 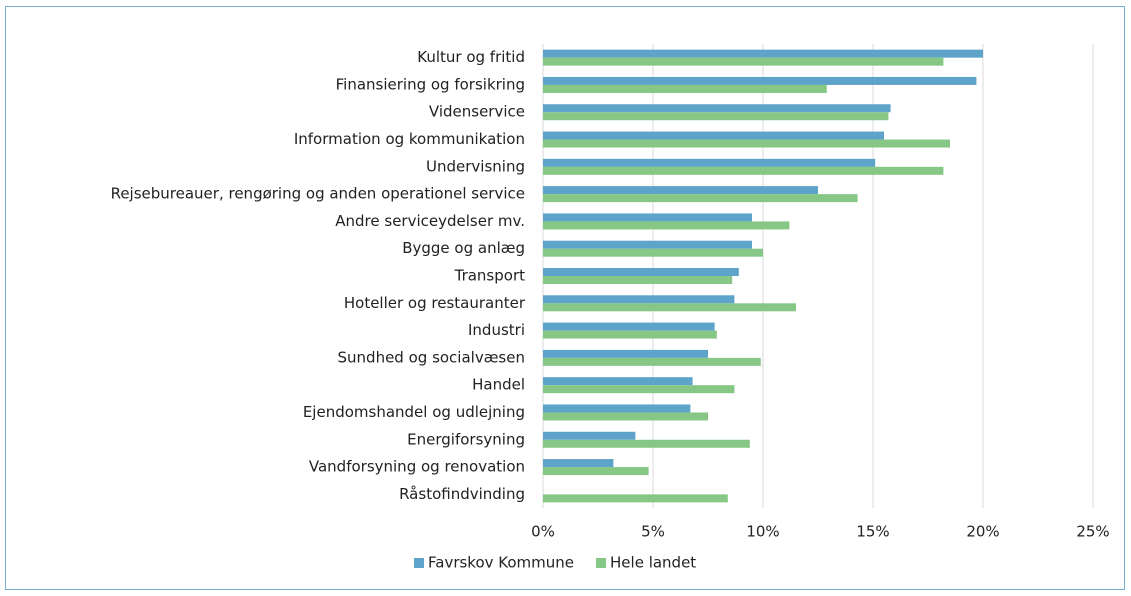 I want to click on legend-label: Hele landet, so click(x=653, y=563).